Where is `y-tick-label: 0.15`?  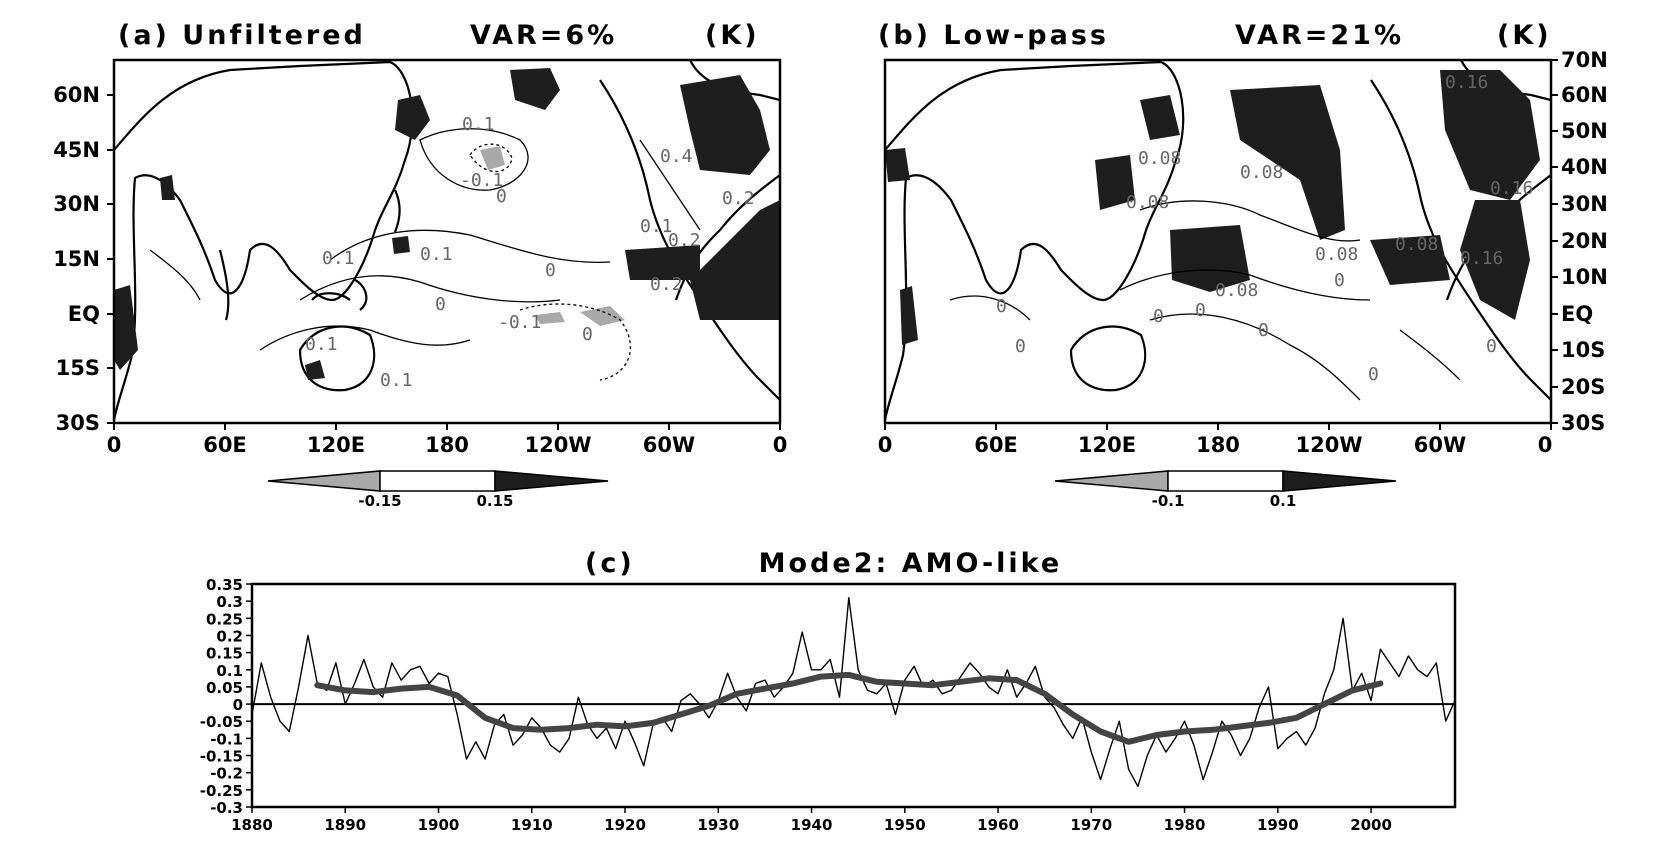 y-tick-label: 0.15 is located at coordinates (224, 654).